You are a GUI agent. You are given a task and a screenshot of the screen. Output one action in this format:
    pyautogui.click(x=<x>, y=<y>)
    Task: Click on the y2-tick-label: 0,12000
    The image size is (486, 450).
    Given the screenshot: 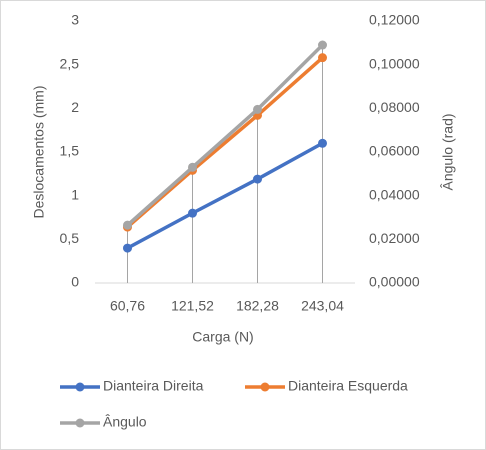 What is the action you would take?
    pyautogui.click(x=394, y=20)
    